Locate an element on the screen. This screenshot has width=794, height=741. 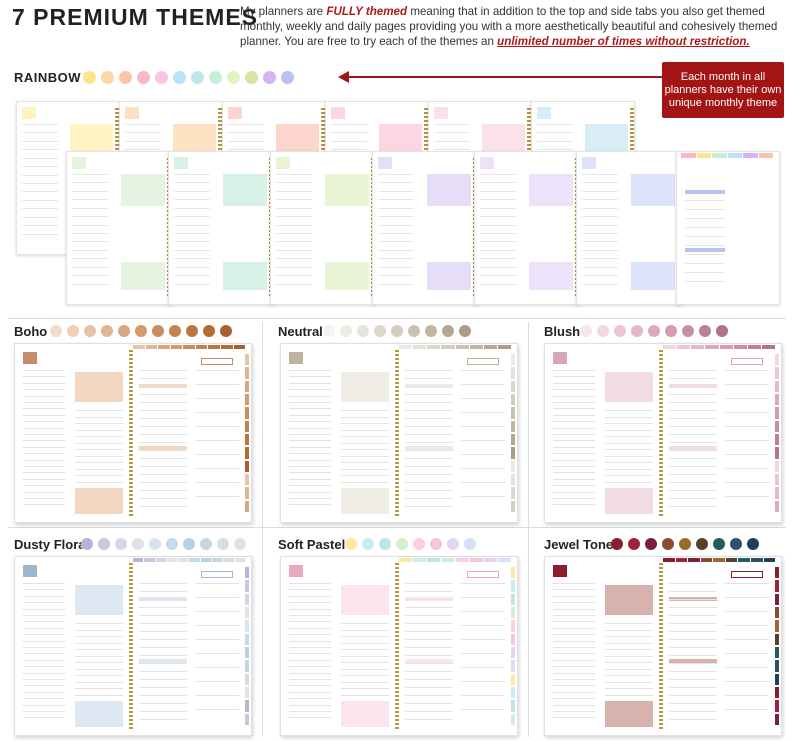
page-color-box is located at coordinates (143, 190).